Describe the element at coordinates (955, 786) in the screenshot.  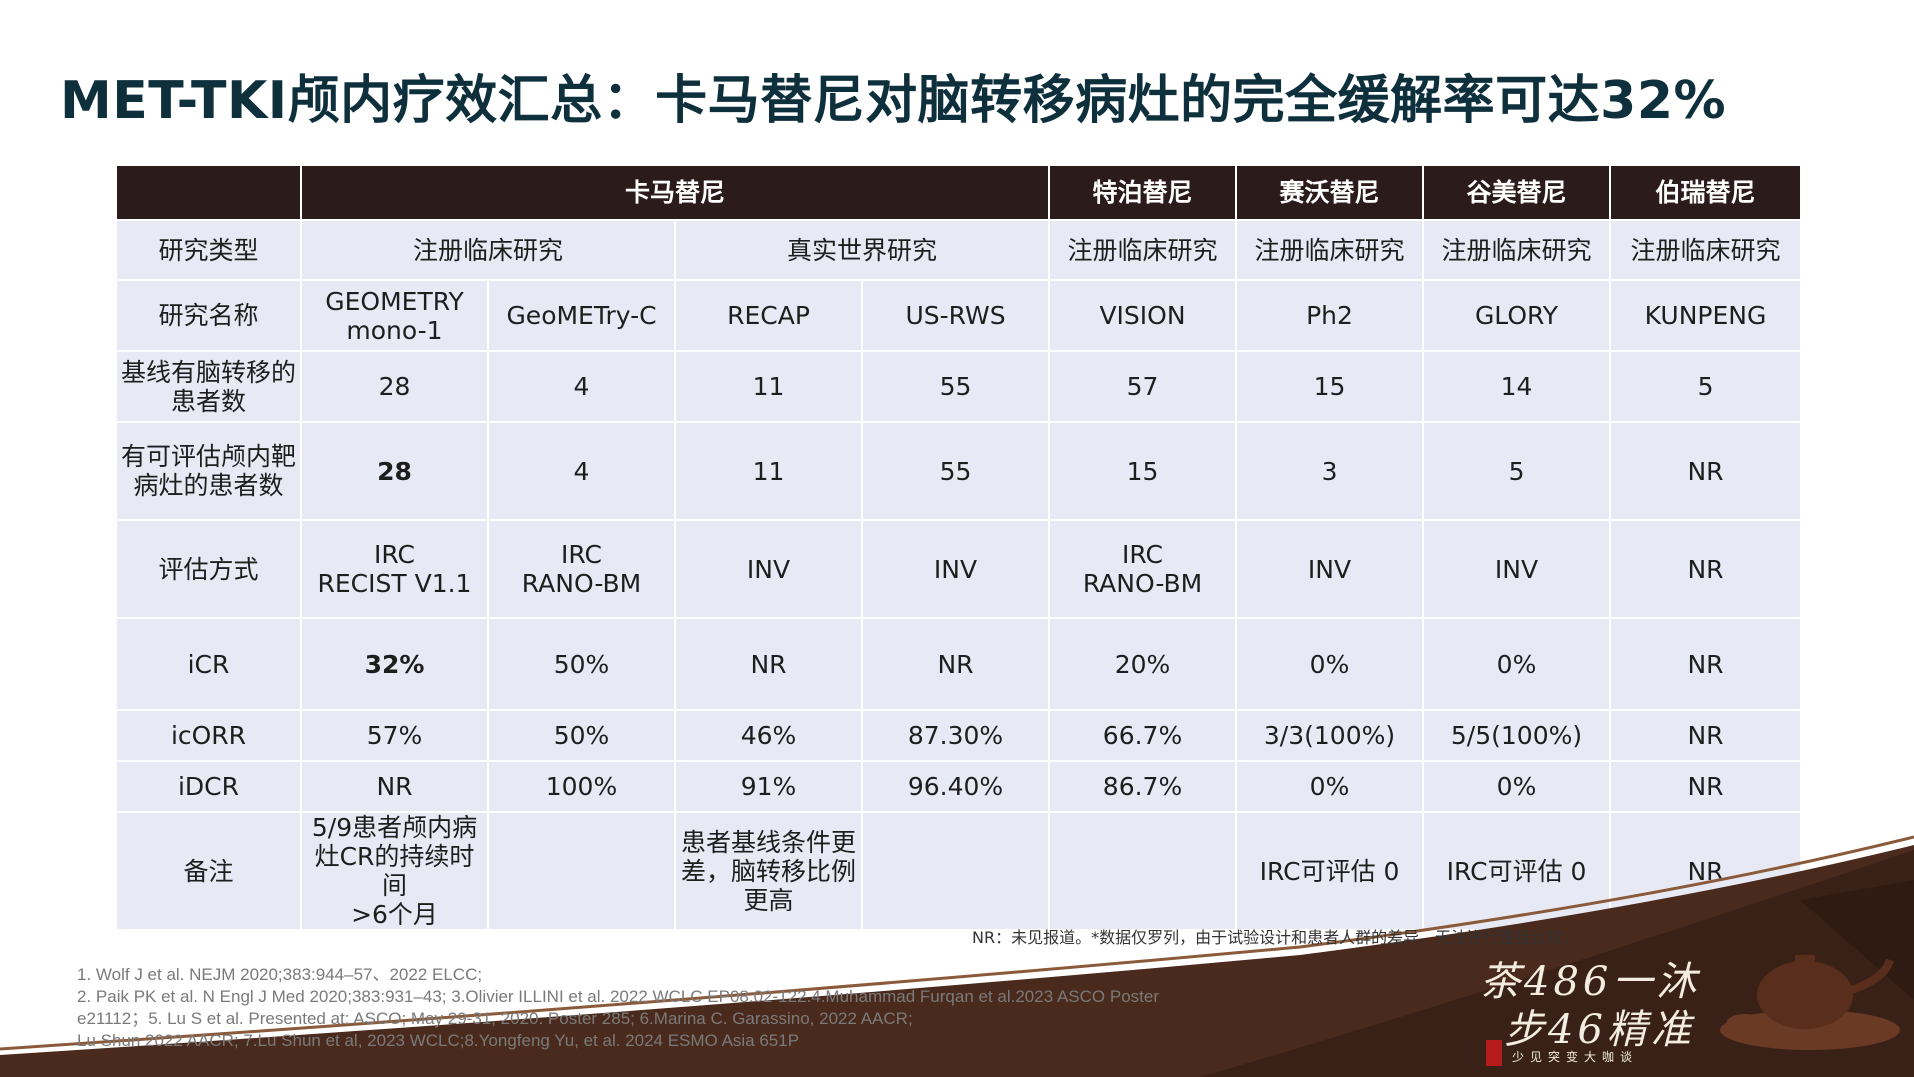
I see `cell: 96.40%` at that location.